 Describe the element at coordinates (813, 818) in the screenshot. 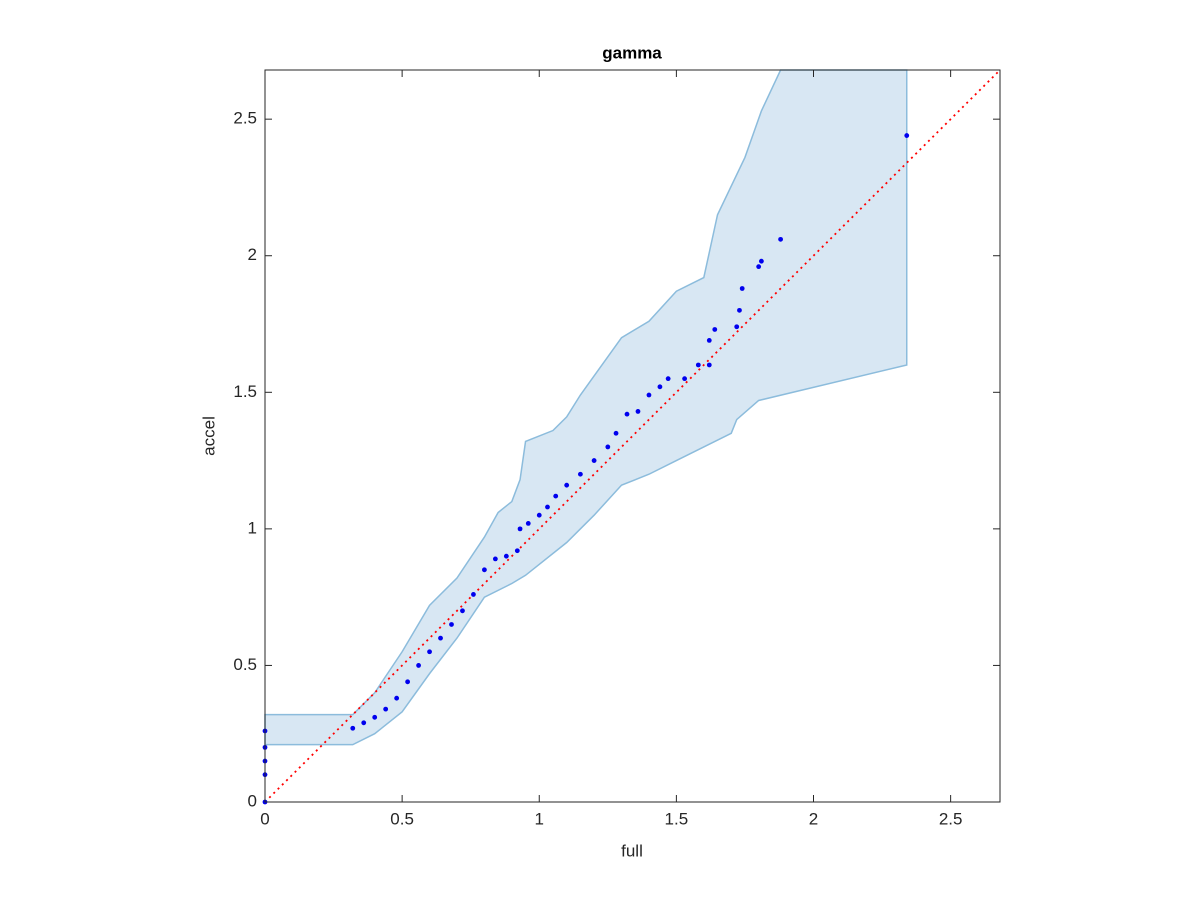

I see `x-tick-label: 2` at that location.